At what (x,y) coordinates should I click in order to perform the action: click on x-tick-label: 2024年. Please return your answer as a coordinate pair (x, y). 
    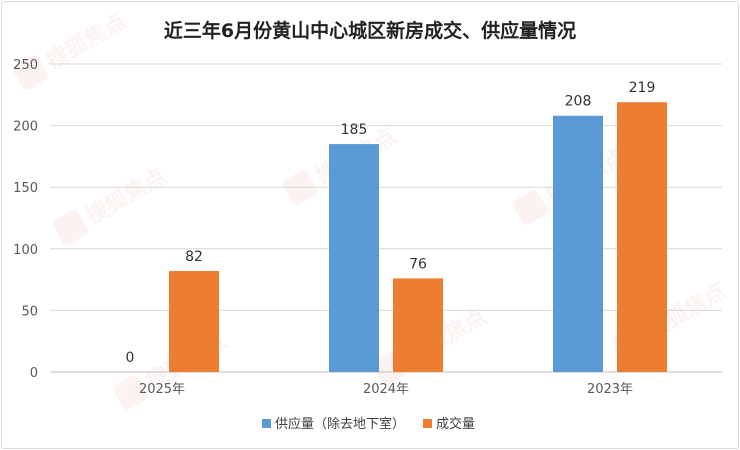
    Looking at the image, I should click on (386, 389).